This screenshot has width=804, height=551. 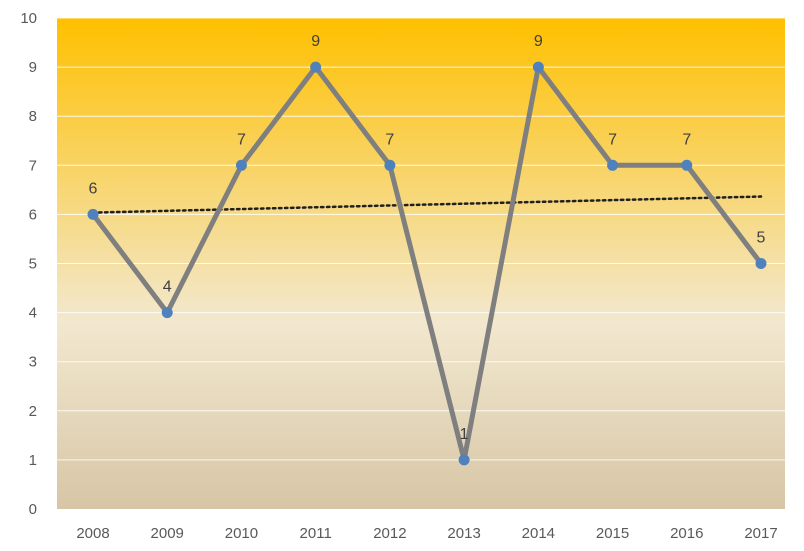 I want to click on data-label: 1, so click(x=464, y=434).